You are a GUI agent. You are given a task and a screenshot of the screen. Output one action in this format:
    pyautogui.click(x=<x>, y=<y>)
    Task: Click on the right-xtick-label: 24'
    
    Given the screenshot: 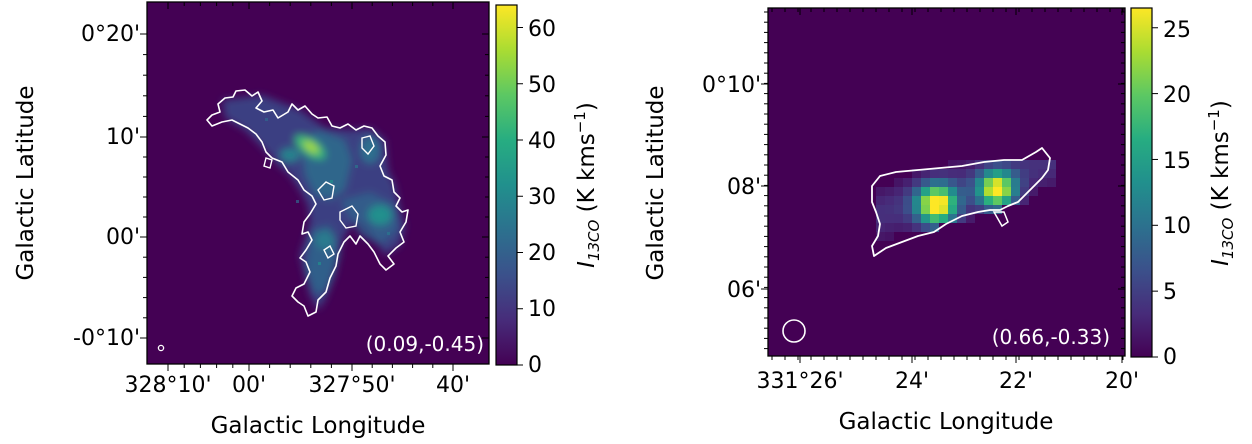 What is the action you would take?
    pyautogui.click(x=912, y=381)
    